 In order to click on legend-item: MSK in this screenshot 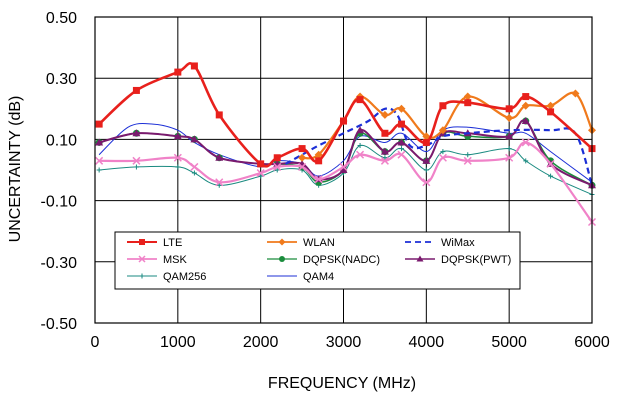, I will do `click(157, 260)`.